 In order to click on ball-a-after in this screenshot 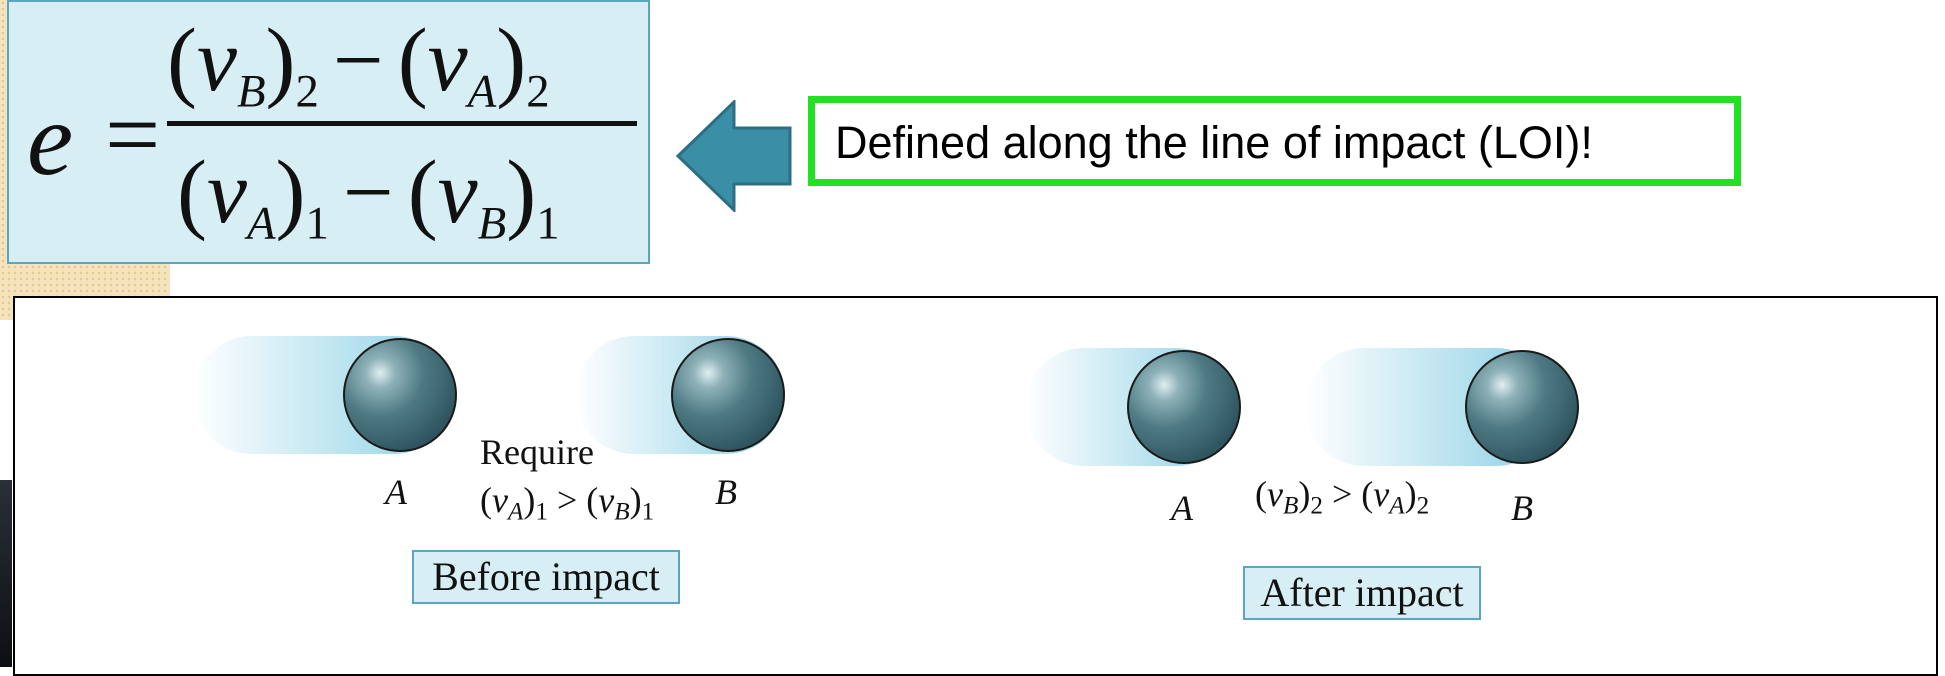, I will do `click(1184, 407)`.